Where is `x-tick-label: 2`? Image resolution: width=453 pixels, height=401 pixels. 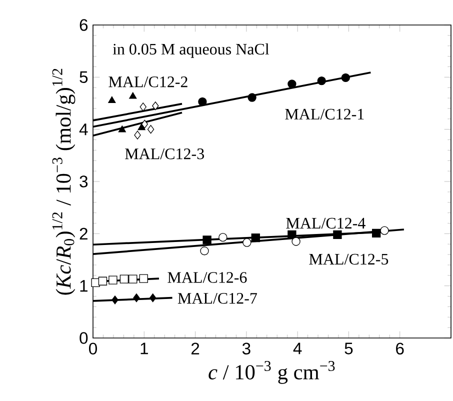
x-tick-label: 2 is located at coordinates (195, 348).